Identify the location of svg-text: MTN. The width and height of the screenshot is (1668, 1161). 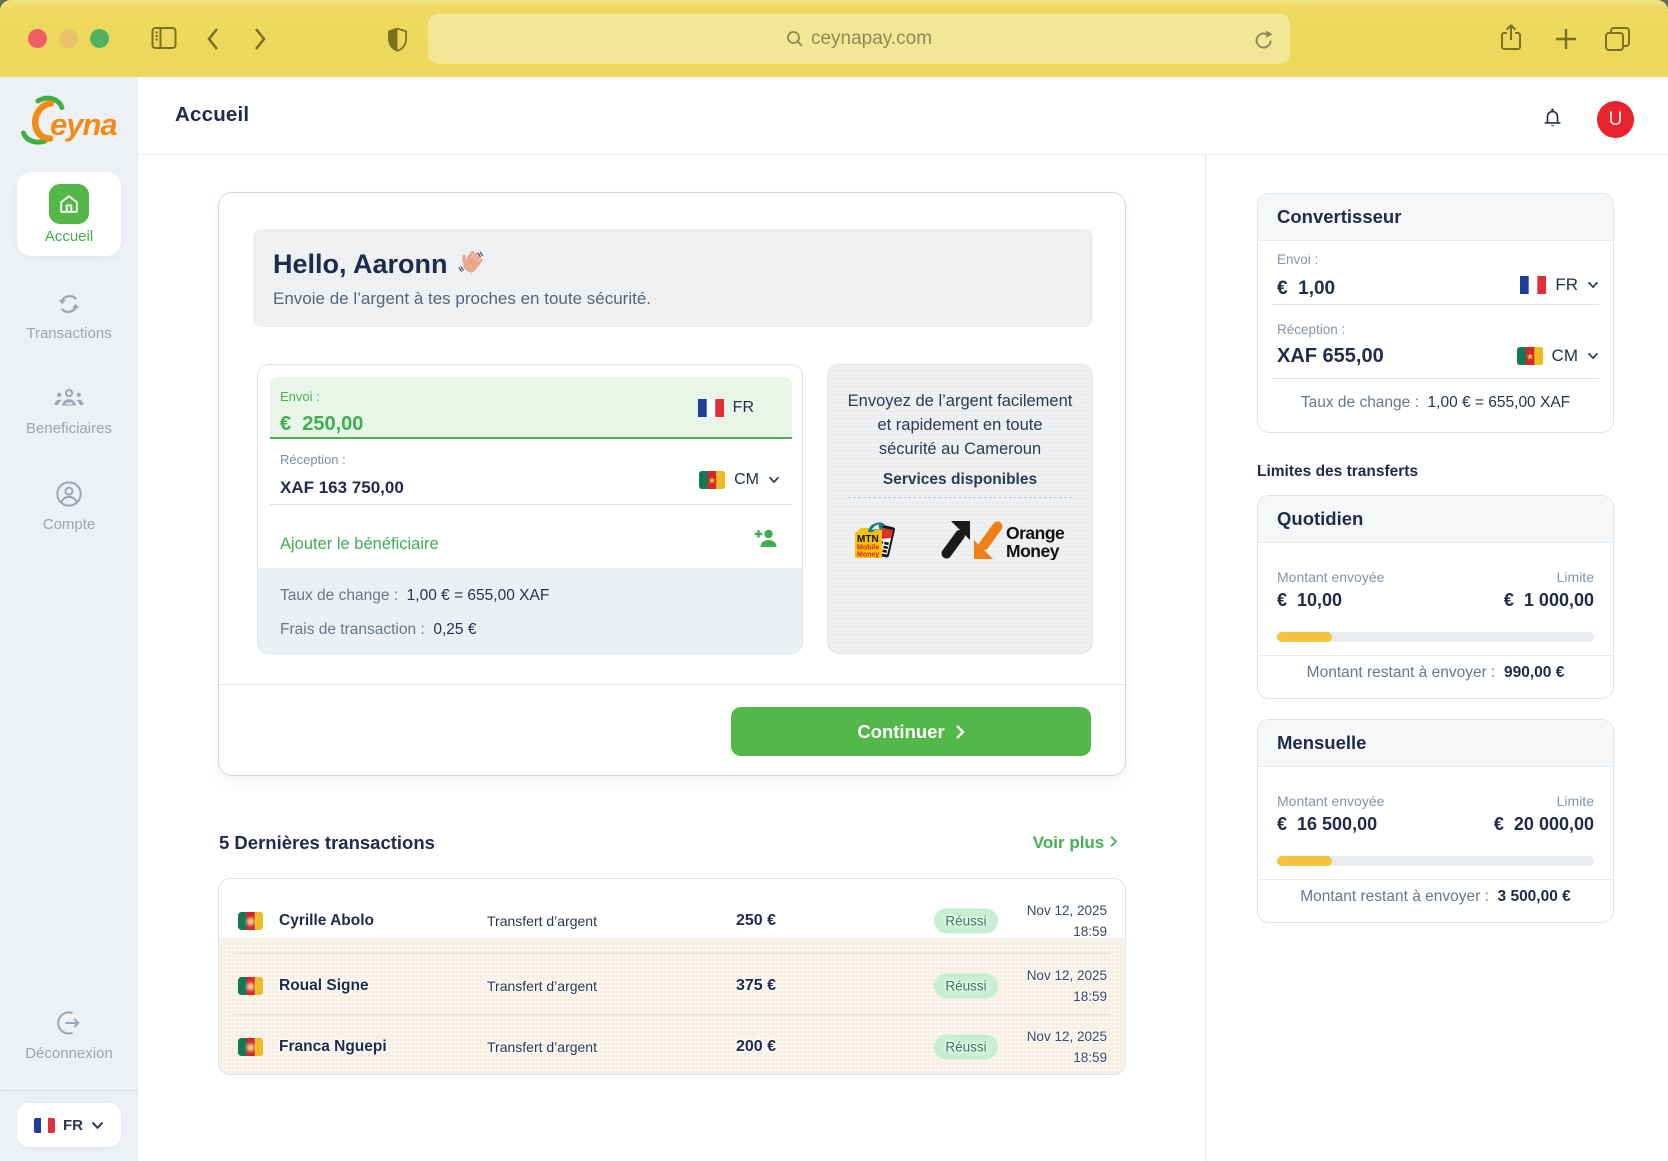
(868, 539).